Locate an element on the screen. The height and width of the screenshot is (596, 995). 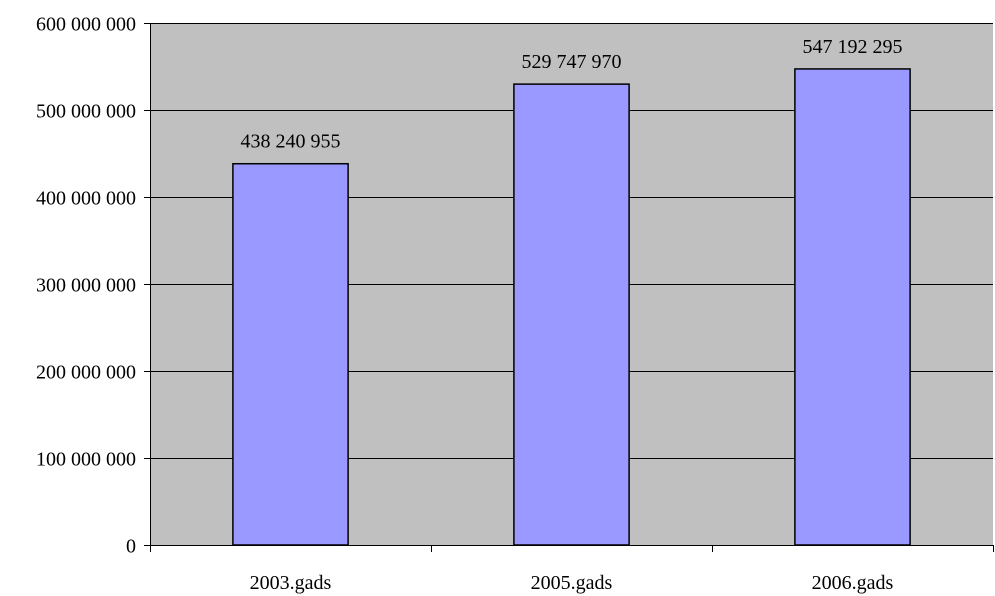
bar-2006.gads is located at coordinates (852, 307).